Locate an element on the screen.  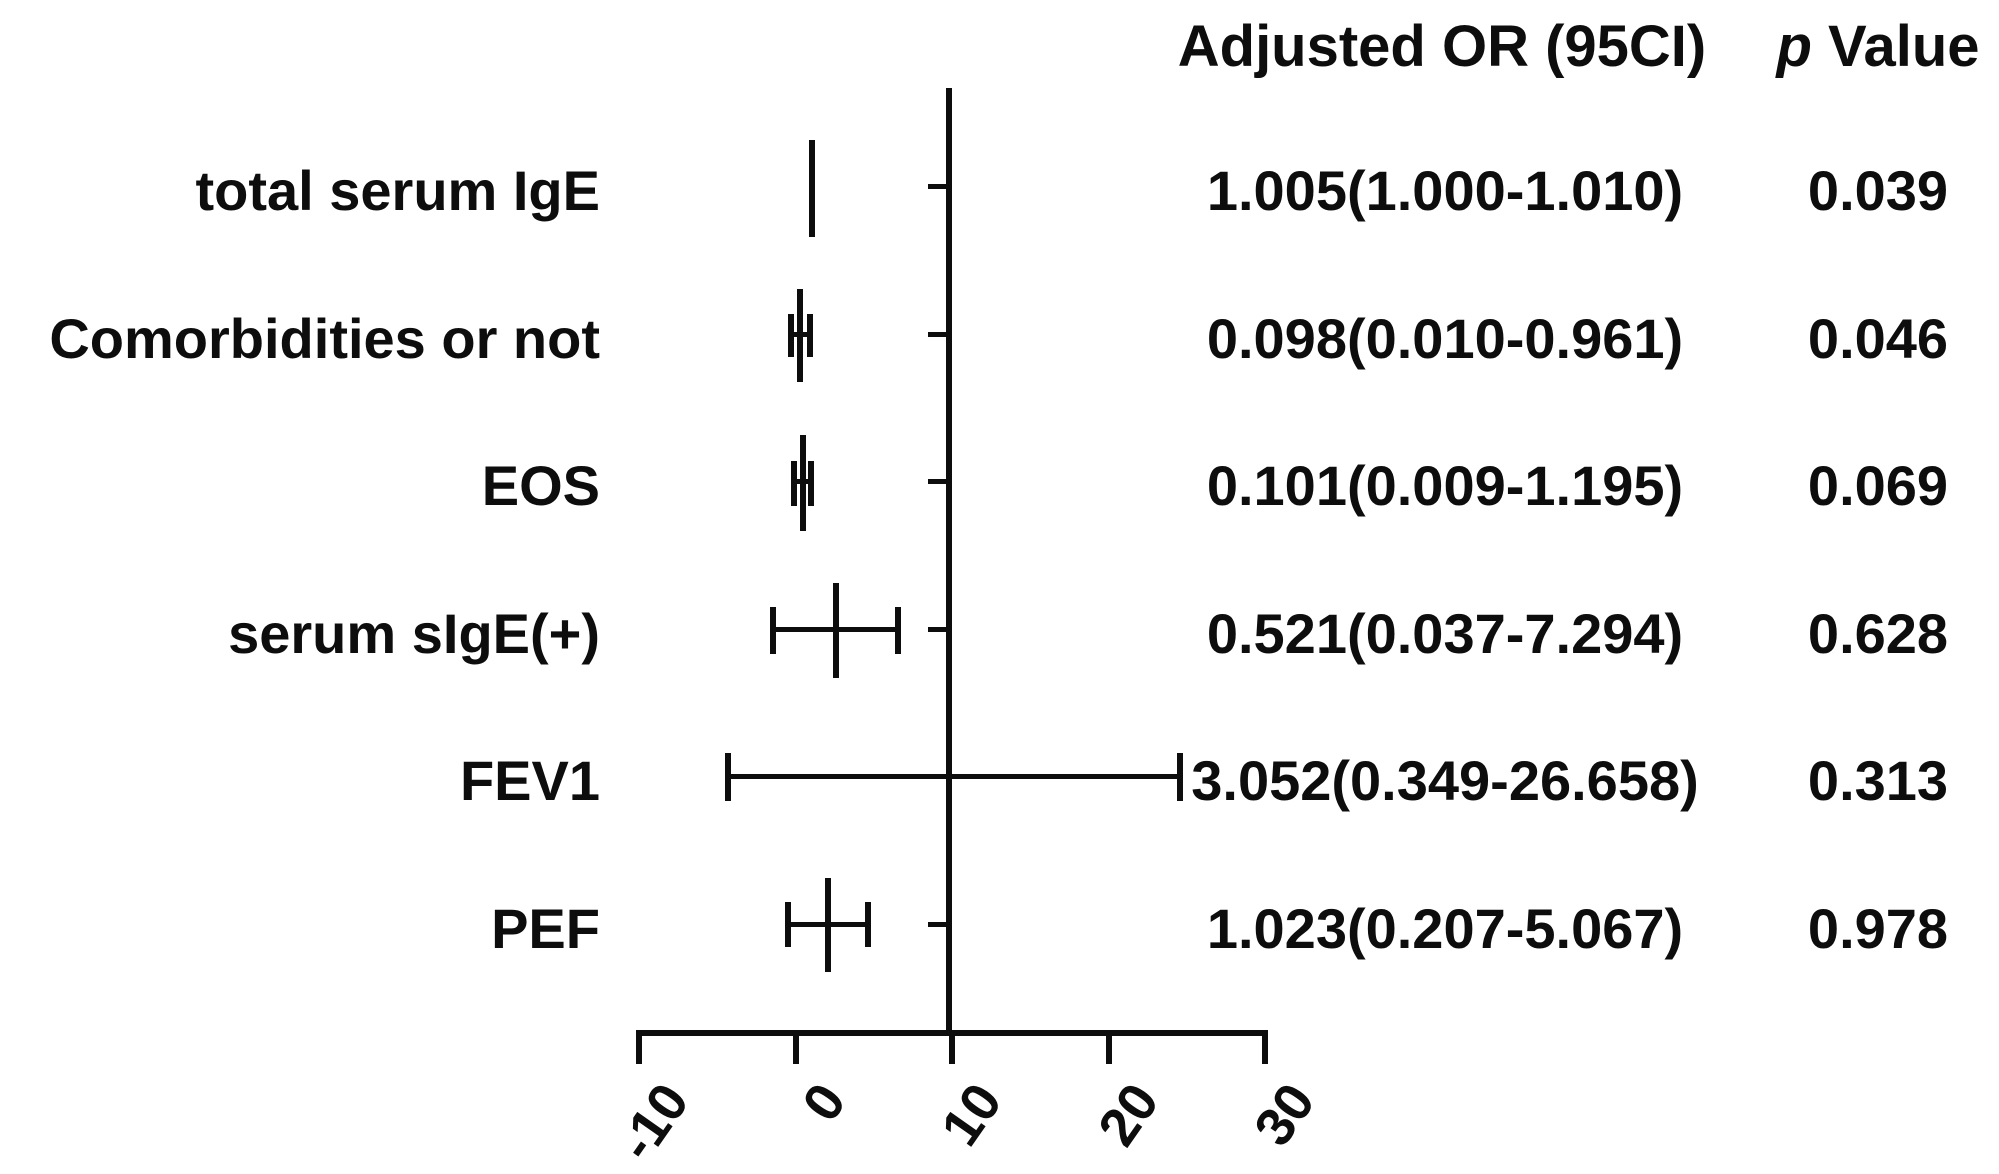
x-axis-tick-label: 20 is located at coordinates (1128, 1114).